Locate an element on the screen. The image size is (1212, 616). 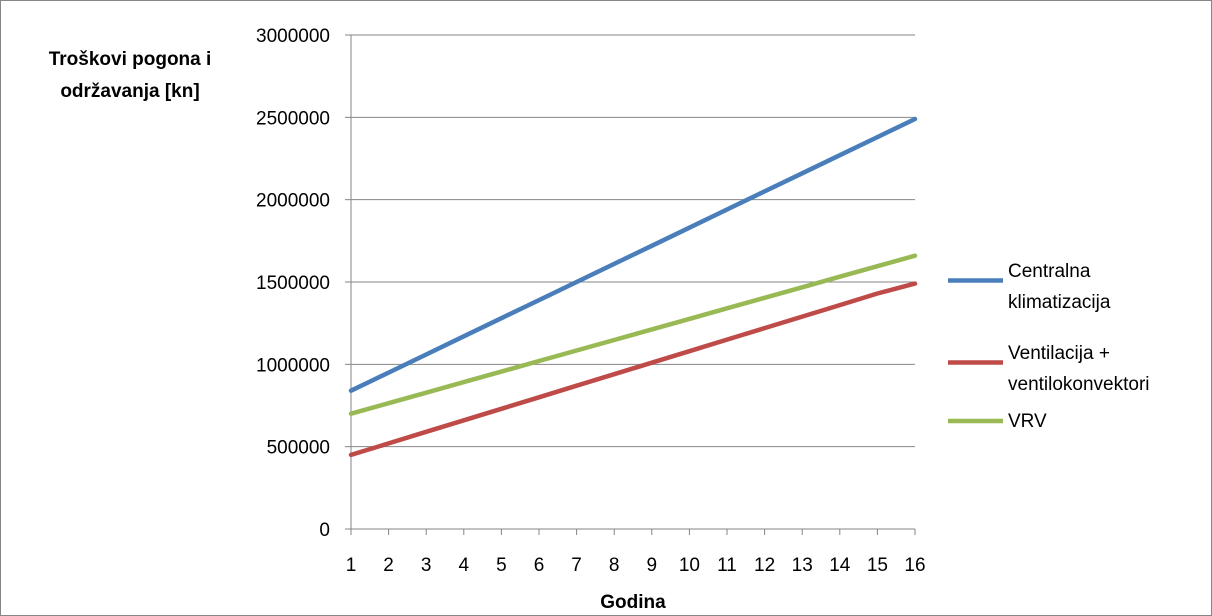
legend-label: ventilokonvektori is located at coordinates (1079, 384).